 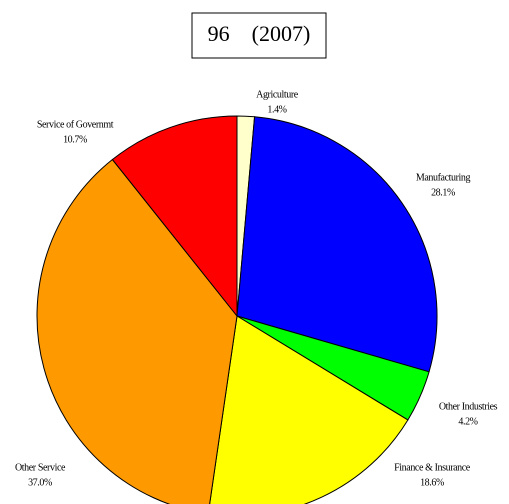 I want to click on slice-label: Other Service, so click(x=40, y=467).